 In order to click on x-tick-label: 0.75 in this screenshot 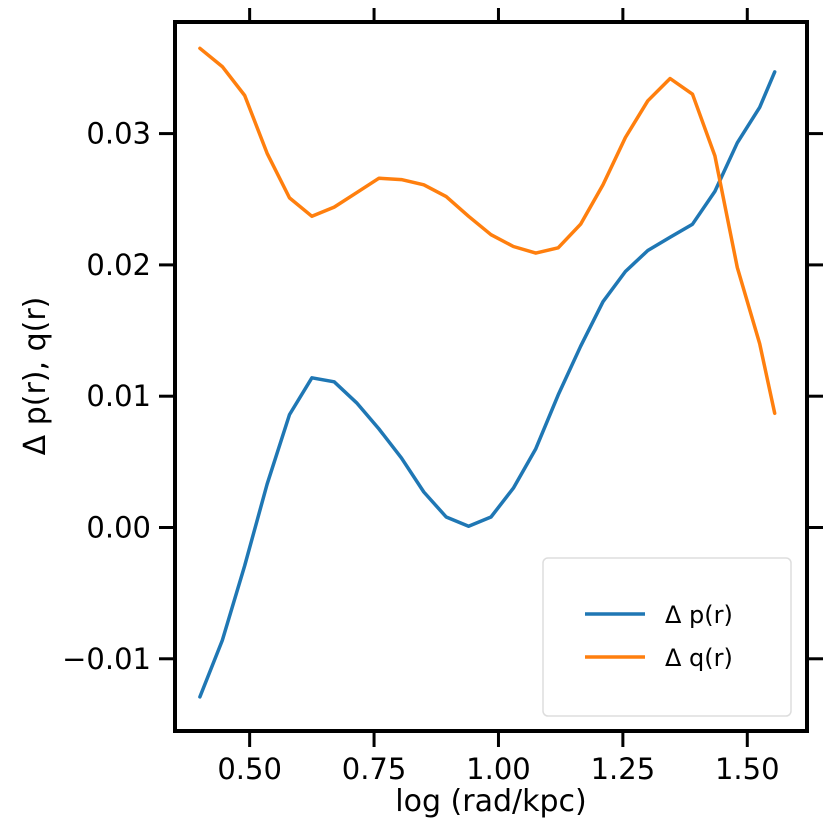, I will do `click(374, 769)`.